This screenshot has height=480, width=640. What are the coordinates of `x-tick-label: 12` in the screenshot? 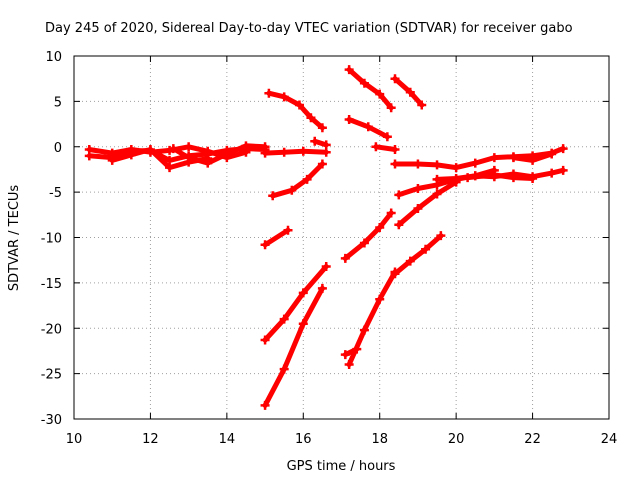 It's located at (150, 439).